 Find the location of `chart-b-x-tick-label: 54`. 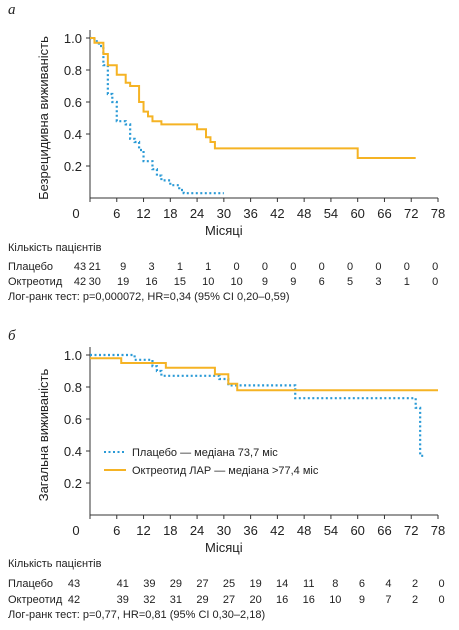

chart-b-x-tick-label: 54 is located at coordinates (331, 530).